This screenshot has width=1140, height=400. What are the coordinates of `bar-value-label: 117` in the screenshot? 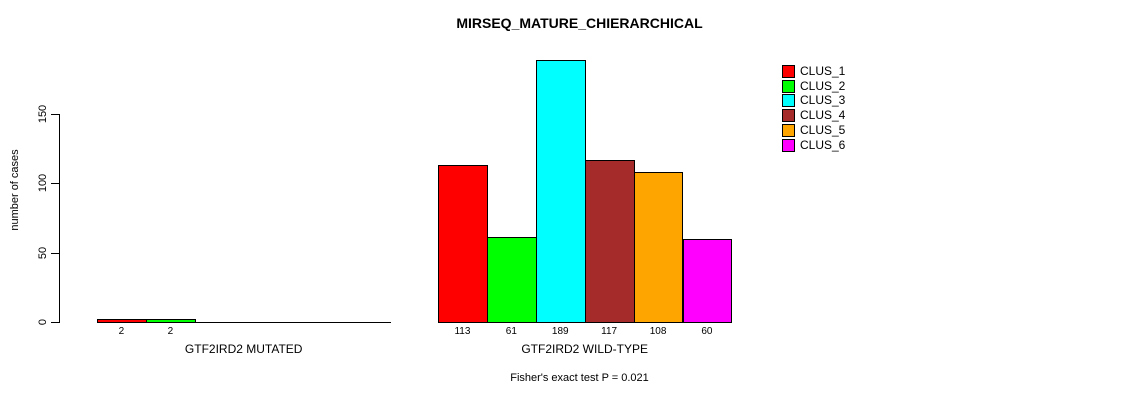 It's located at (609, 331).